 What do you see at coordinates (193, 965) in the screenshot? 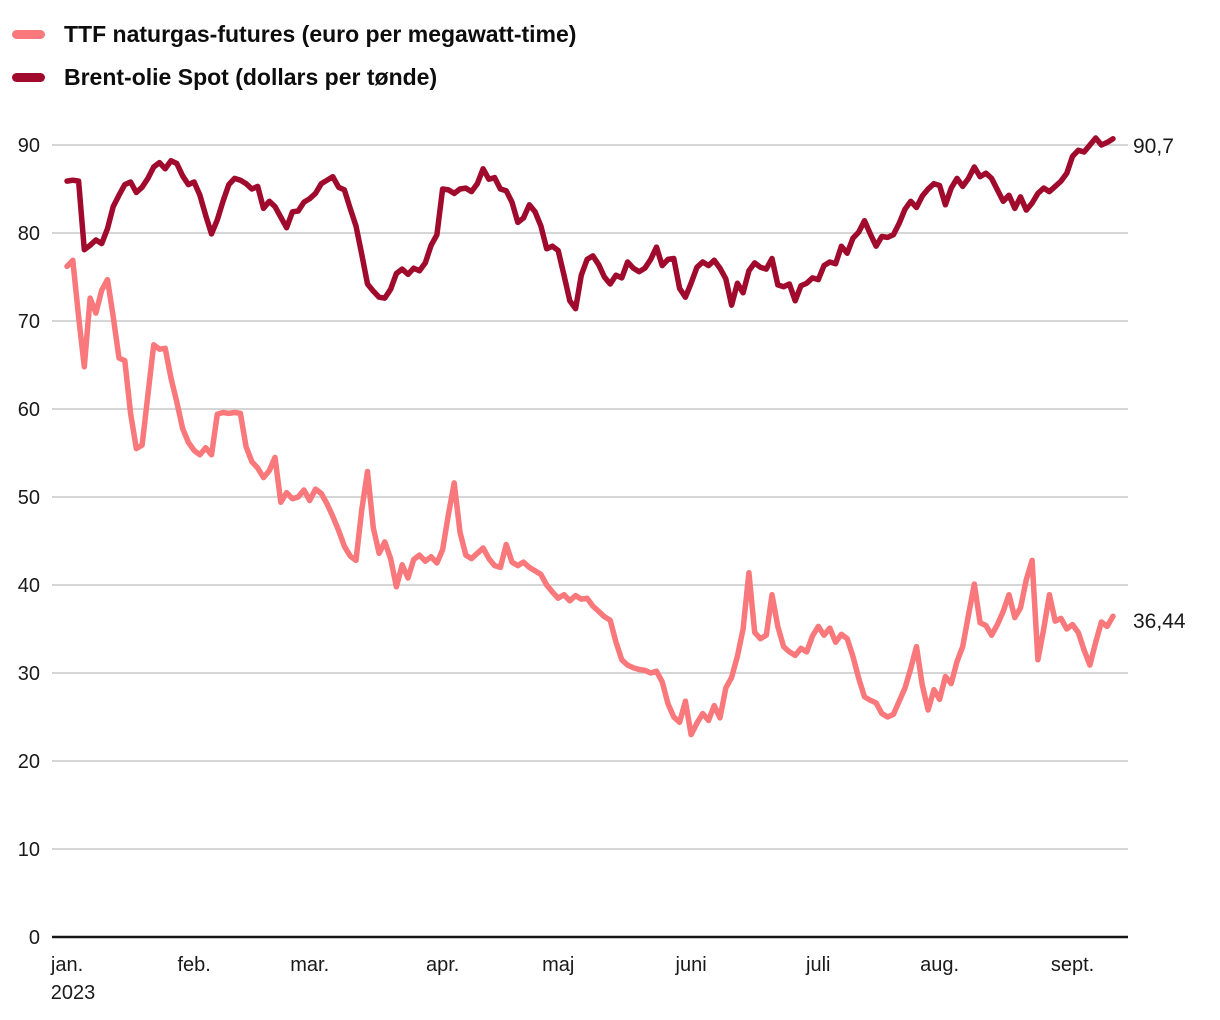
I see `x-tick-label: feb.` at bounding box center [193, 965].